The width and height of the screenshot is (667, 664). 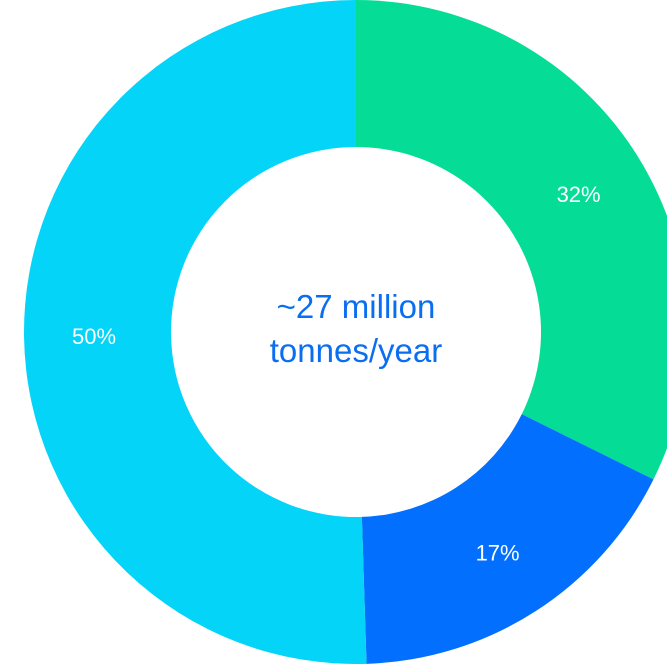 What do you see at coordinates (356, 328) in the screenshot?
I see `center-label: ~27 million tonnes/year` at bounding box center [356, 328].